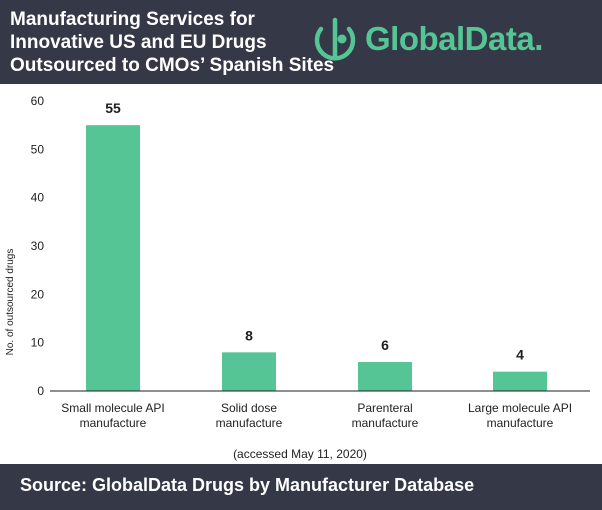 The height and width of the screenshot is (510, 602). I want to click on x-tick-label: Solid dose, so click(249, 408).